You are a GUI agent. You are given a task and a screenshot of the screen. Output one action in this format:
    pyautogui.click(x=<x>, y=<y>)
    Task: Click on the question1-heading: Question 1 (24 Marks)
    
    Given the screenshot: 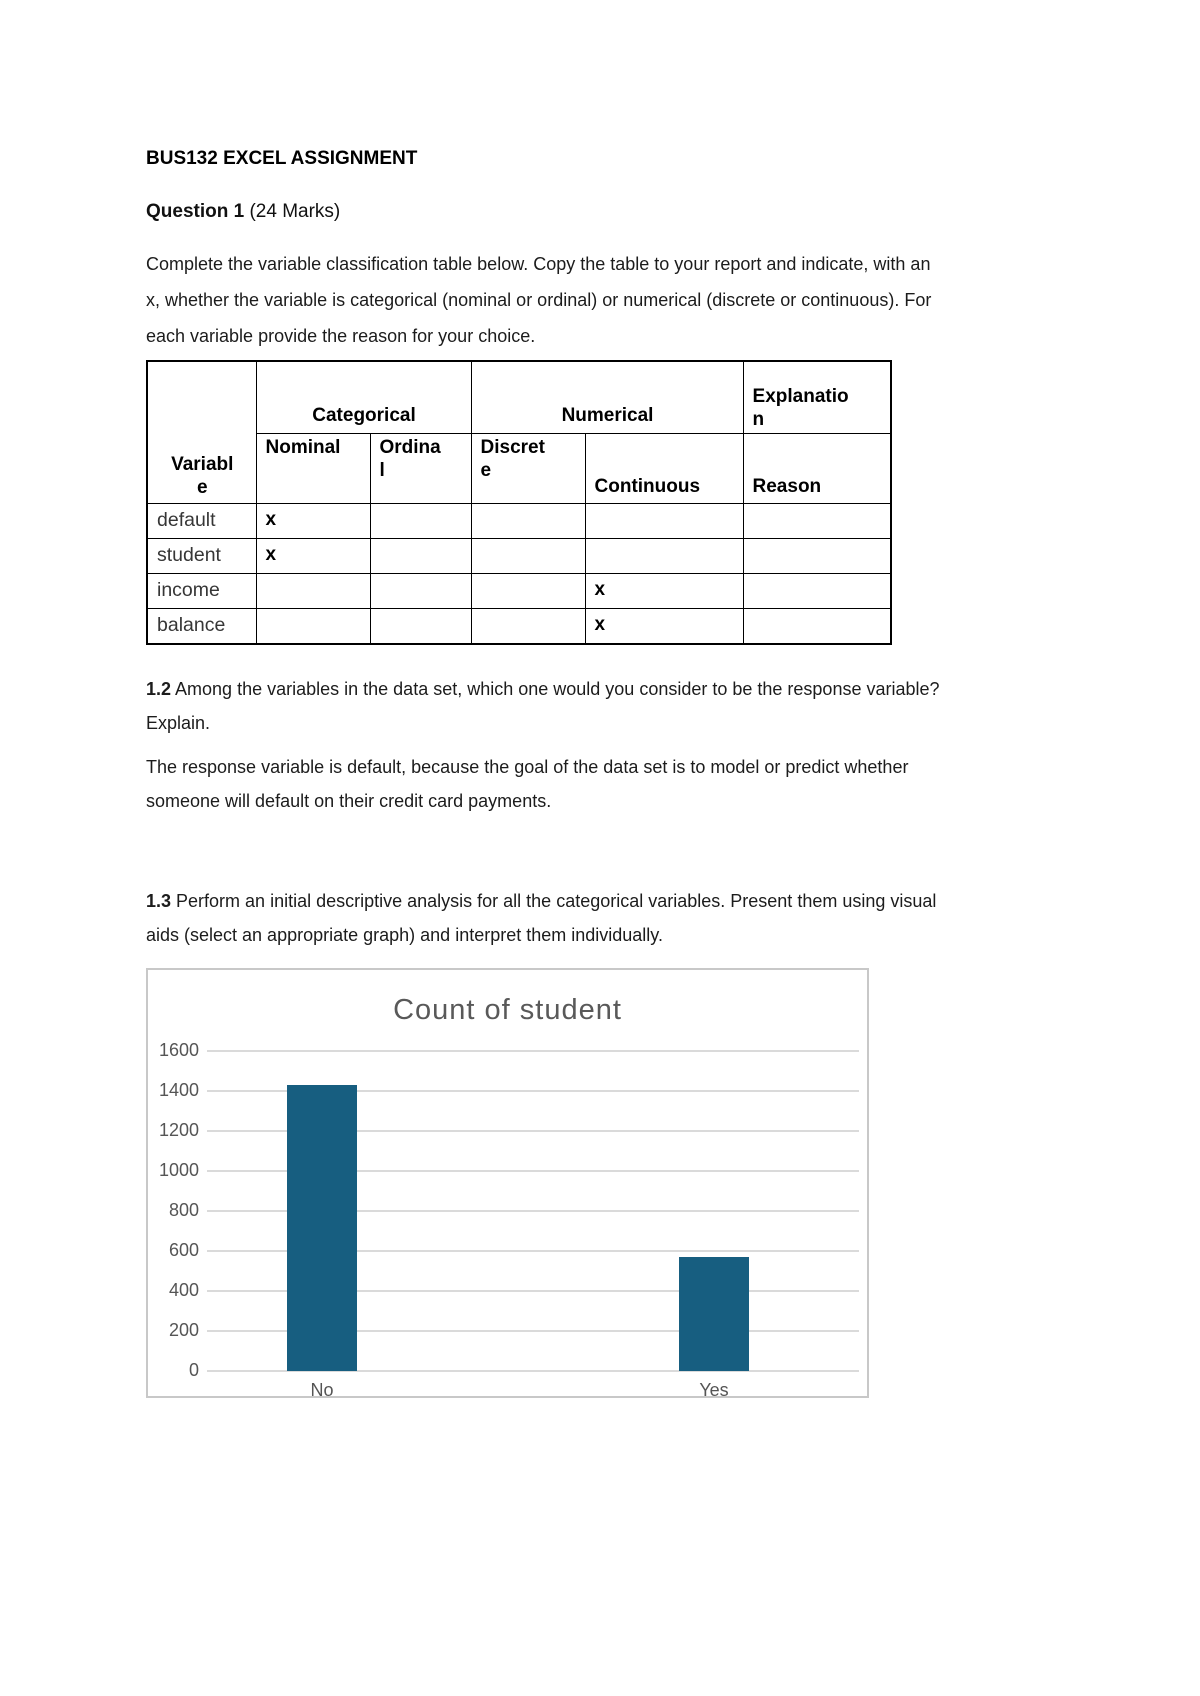 What is the action you would take?
    pyautogui.click(x=243, y=212)
    